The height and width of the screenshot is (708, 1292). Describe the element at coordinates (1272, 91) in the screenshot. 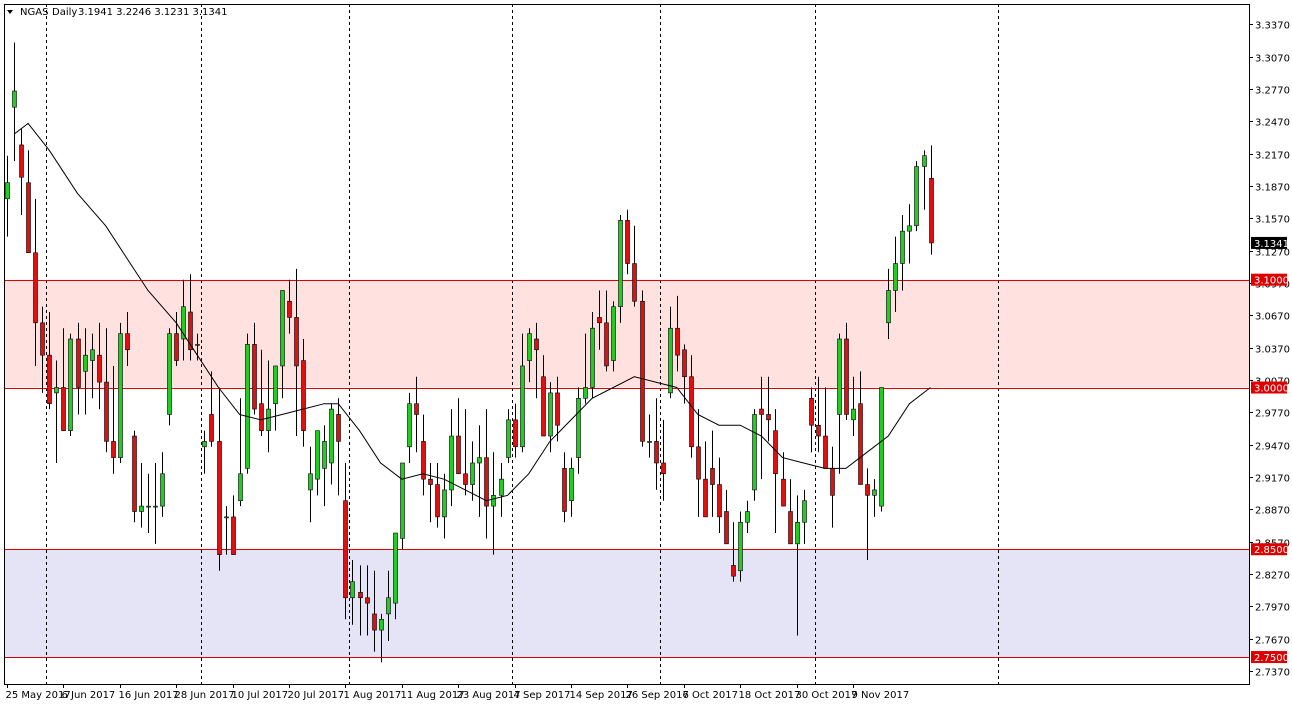

I see `y-tick-label: 3.2770` at that location.